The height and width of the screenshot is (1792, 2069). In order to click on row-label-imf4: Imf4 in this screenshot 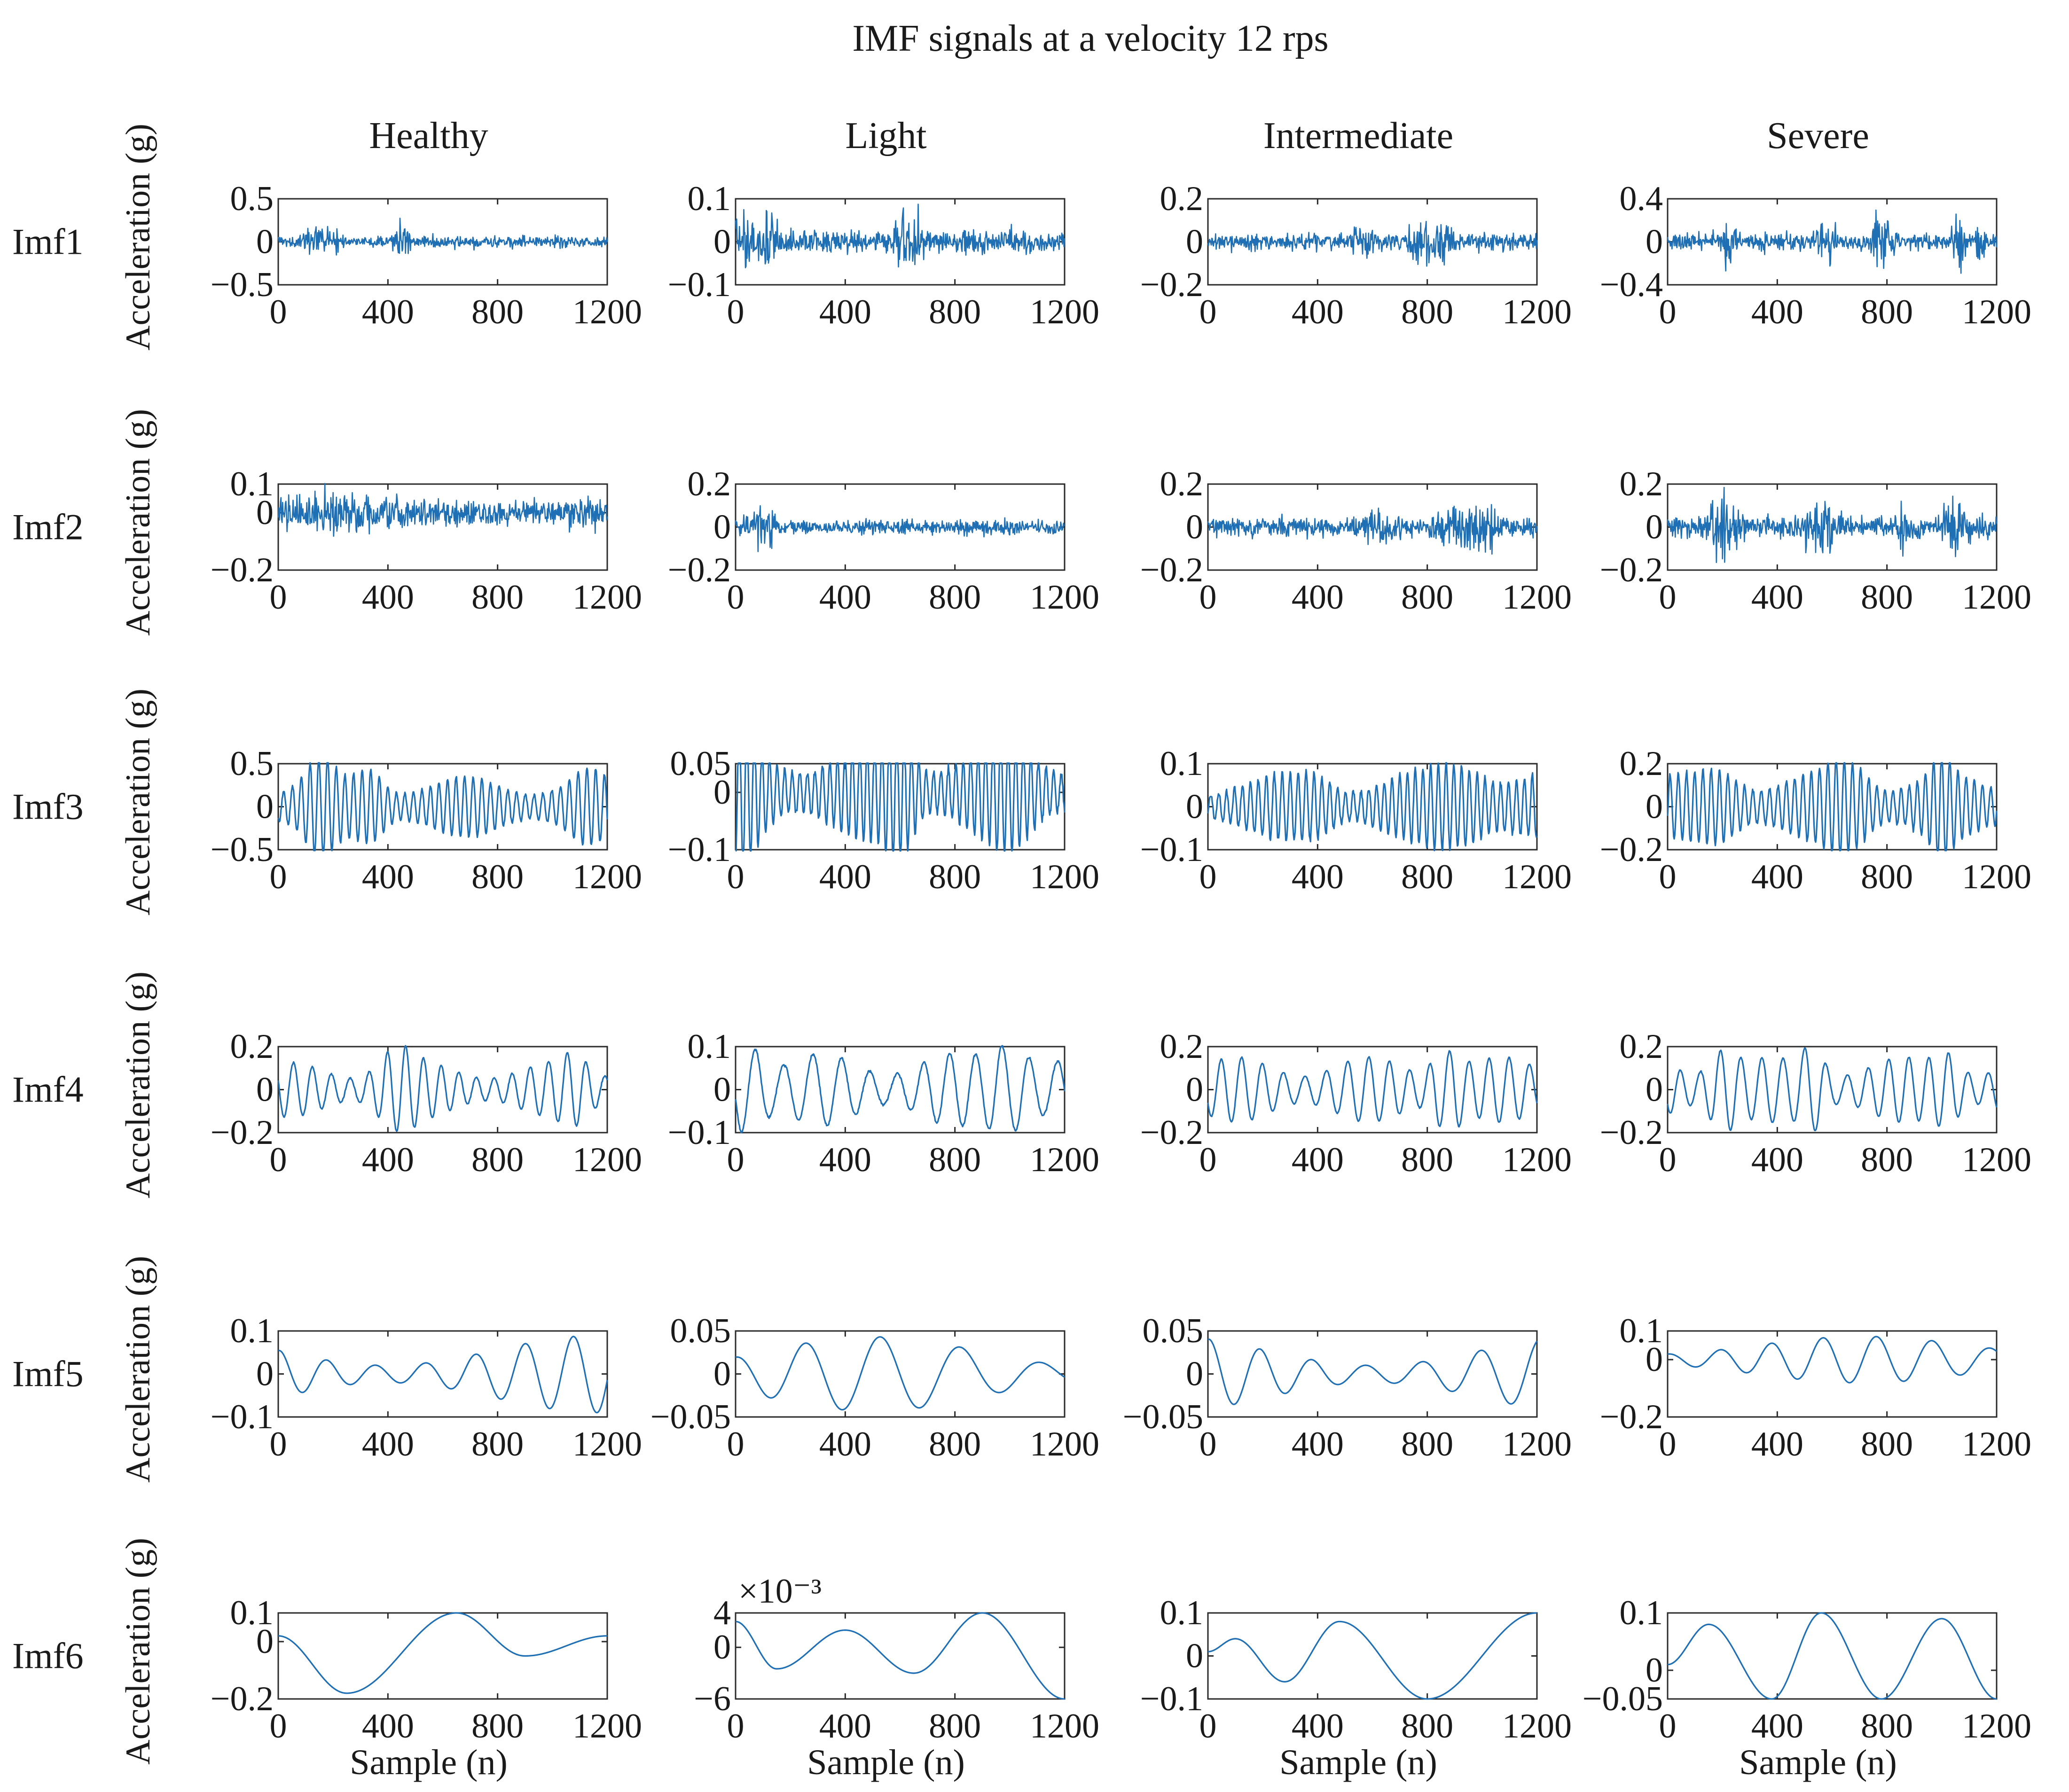, I will do `click(48, 1089)`.